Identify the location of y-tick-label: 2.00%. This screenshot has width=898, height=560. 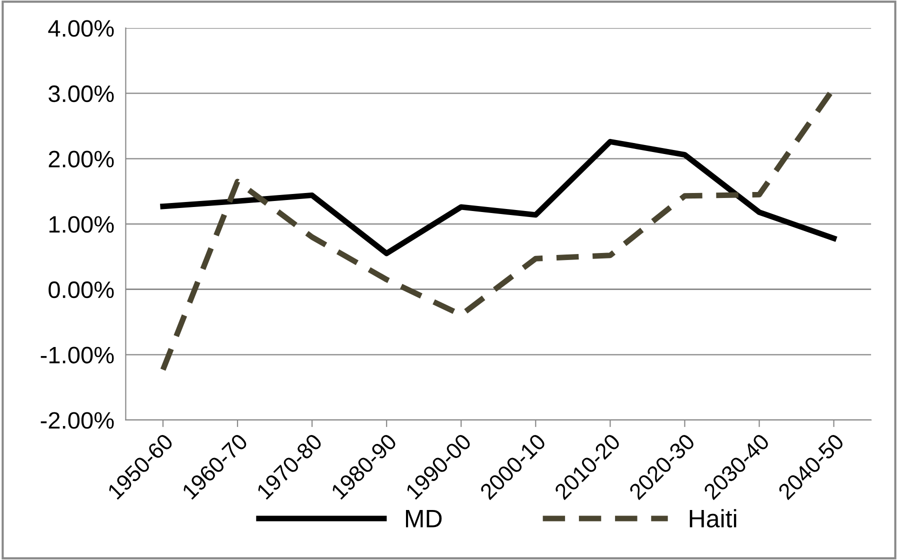
(81, 159).